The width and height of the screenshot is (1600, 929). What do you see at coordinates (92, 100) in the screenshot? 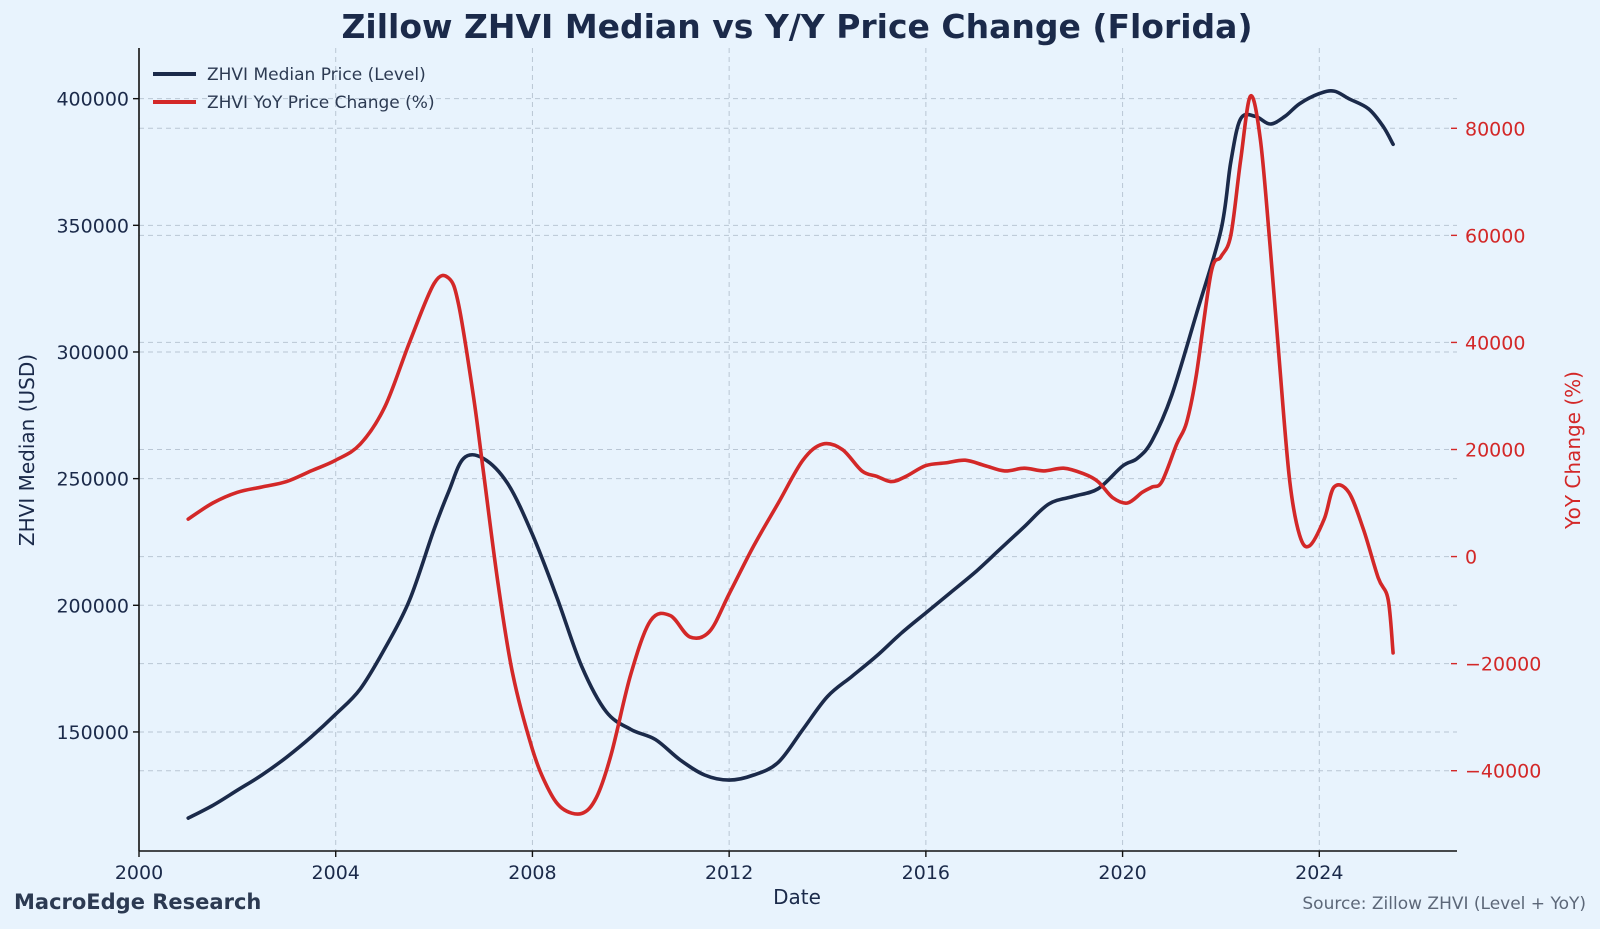
I see `y-left-tick-label: 400000` at bounding box center [92, 100].